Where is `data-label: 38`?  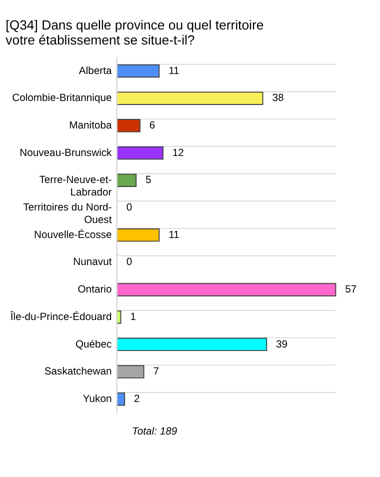
data-label: 38 is located at coordinates (278, 98).